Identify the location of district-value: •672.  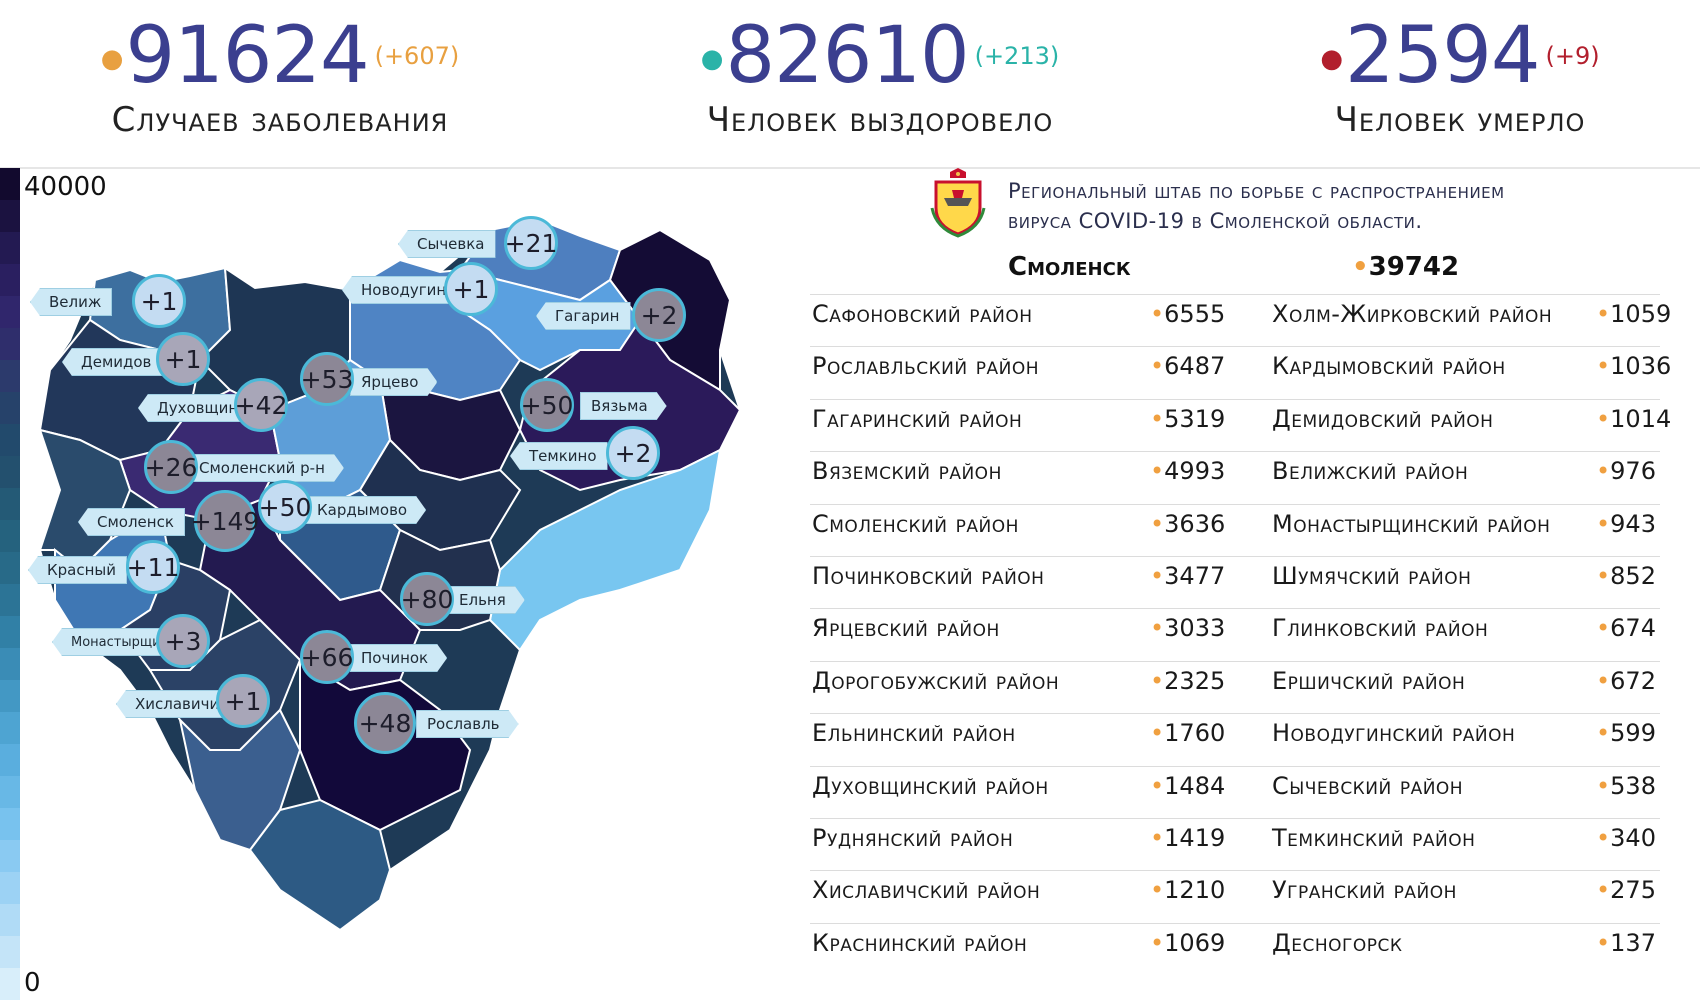
(1626, 681).